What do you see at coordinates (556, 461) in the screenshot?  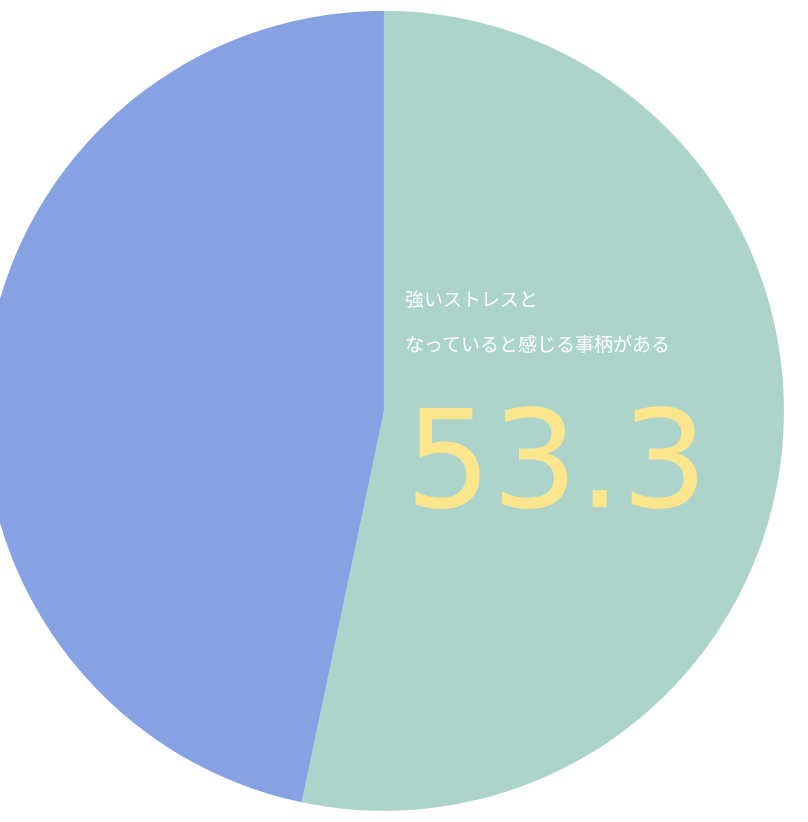 I see `slice-value-label: 53.3` at bounding box center [556, 461].